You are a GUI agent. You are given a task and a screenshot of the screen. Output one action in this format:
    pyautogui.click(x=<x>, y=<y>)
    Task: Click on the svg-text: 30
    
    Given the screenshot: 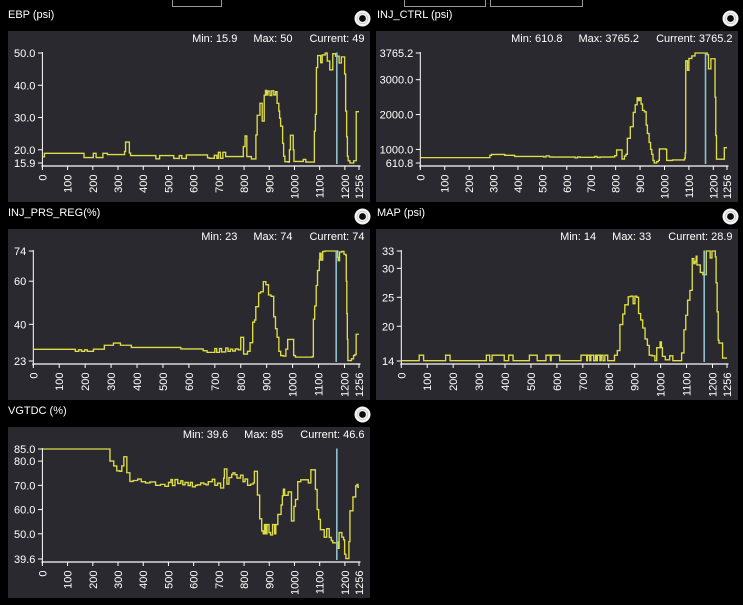 What is the action you would take?
    pyautogui.click(x=388, y=269)
    